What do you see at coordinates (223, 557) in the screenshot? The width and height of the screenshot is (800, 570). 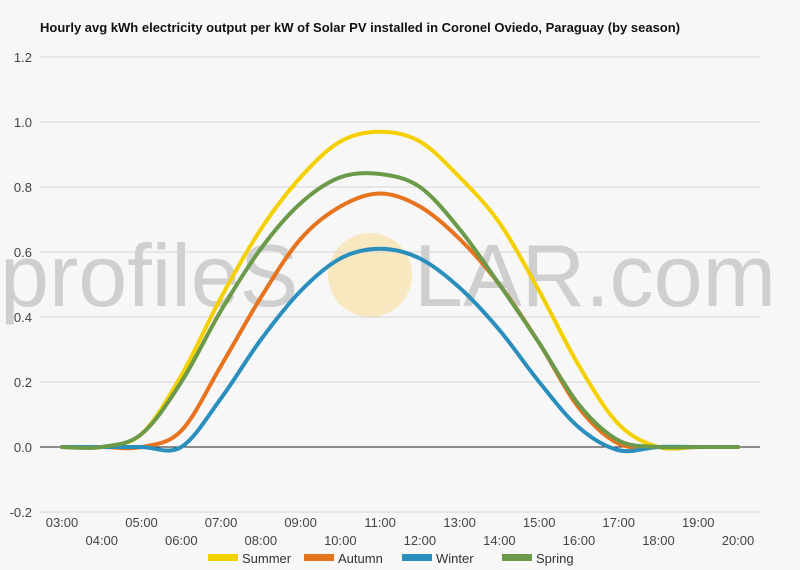 I see `legend-swatch-summer` at bounding box center [223, 557].